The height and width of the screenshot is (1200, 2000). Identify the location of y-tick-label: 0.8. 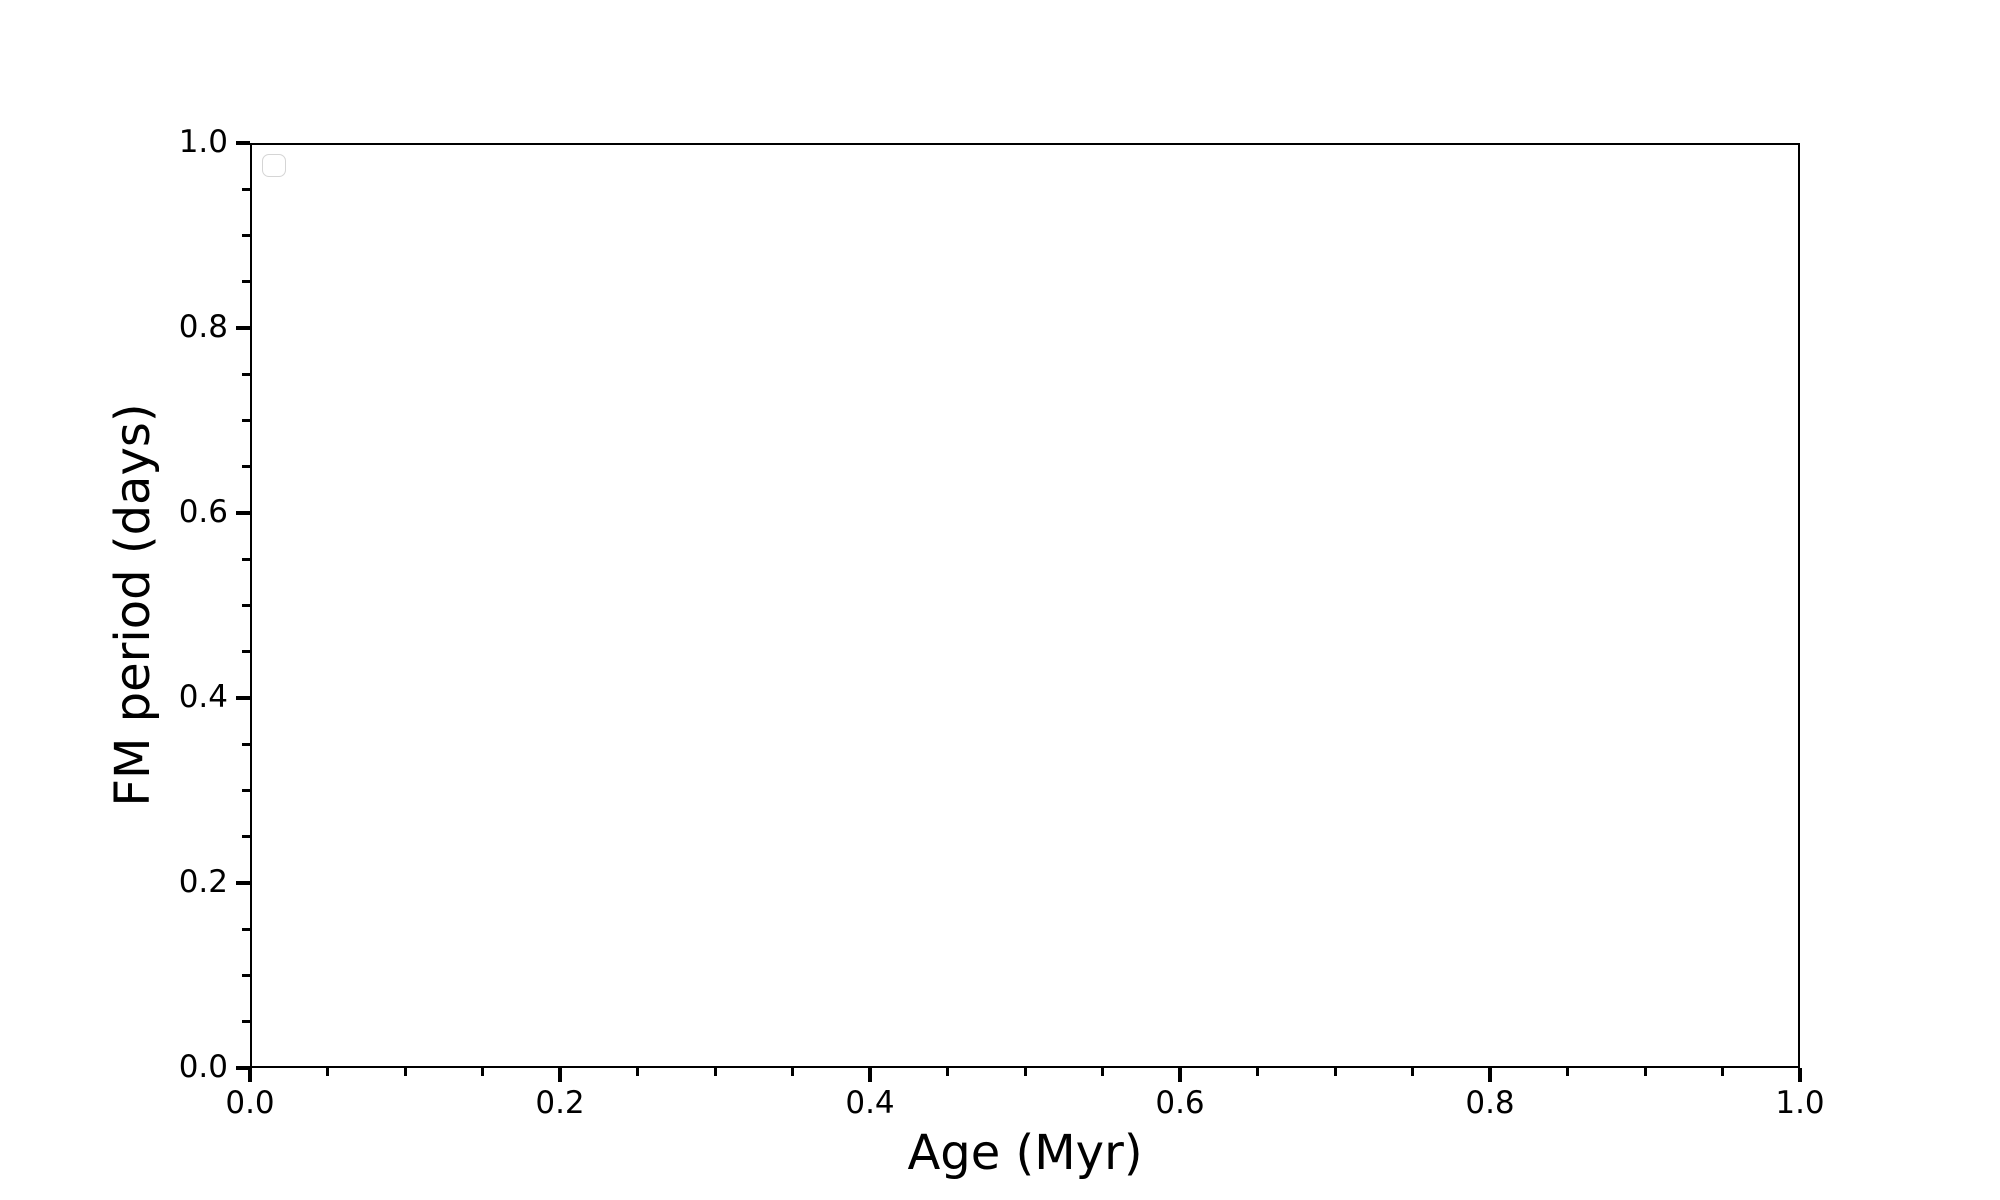
(203, 327).